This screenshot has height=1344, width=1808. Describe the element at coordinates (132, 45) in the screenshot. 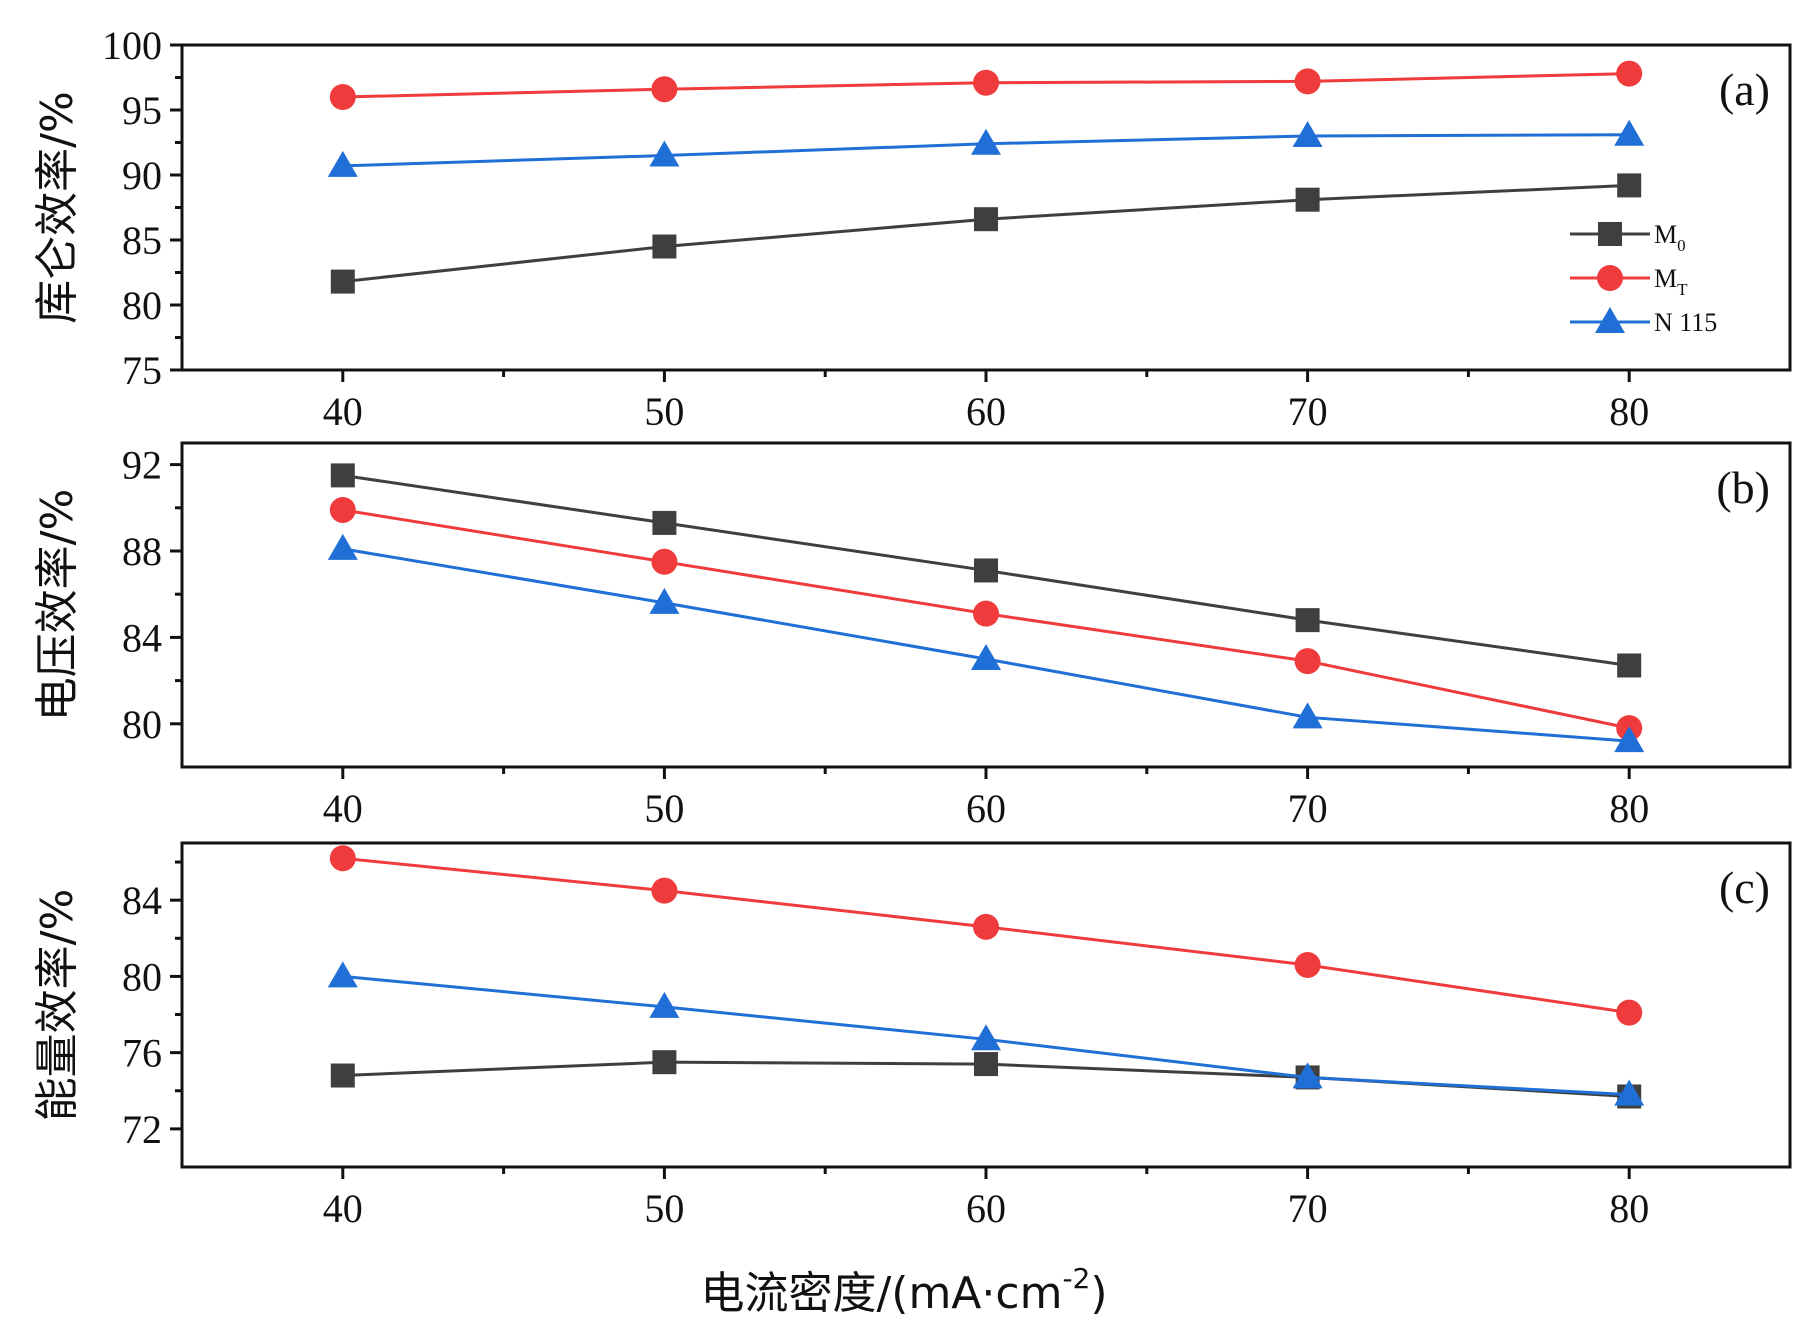

I see `y-tick-label: 100` at that location.